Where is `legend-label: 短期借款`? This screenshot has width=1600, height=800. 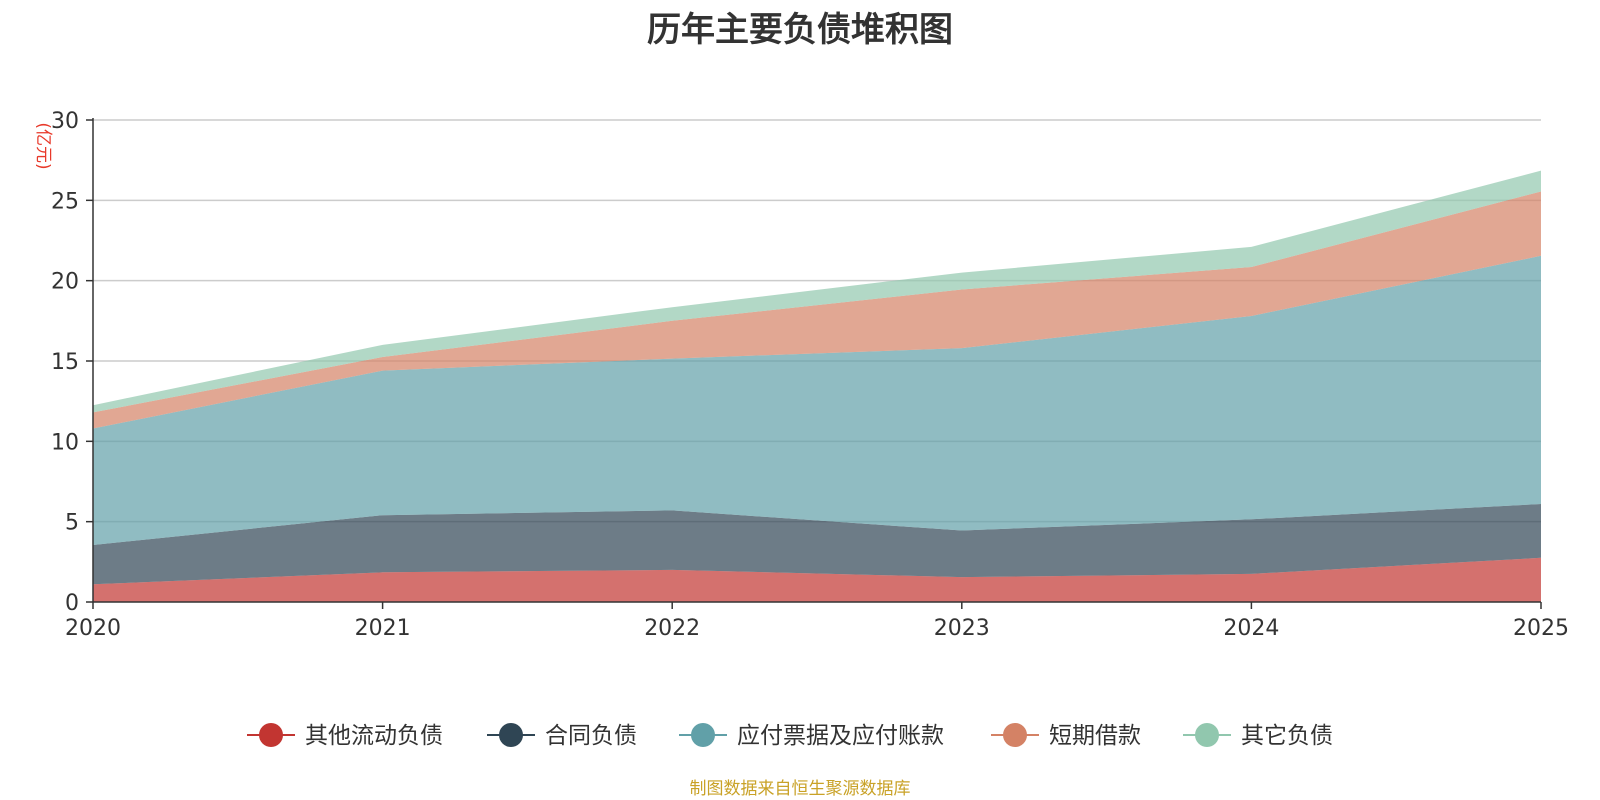
legend-label: 短期借款 is located at coordinates (1095, 736).